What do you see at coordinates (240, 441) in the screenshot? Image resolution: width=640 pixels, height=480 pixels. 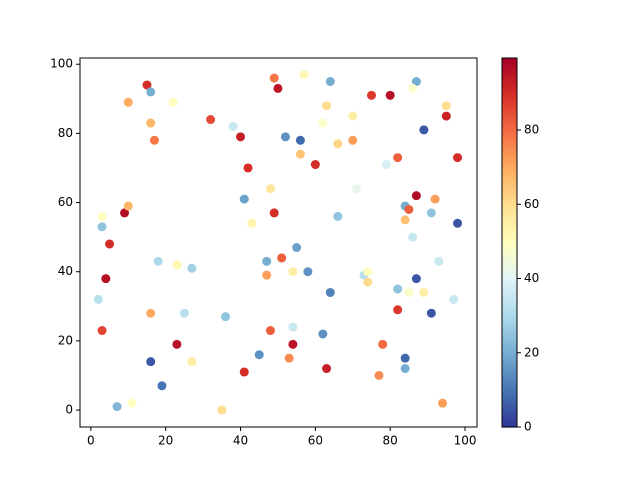 I see `x-tick-label: 40` at bounding box center [240, 441].